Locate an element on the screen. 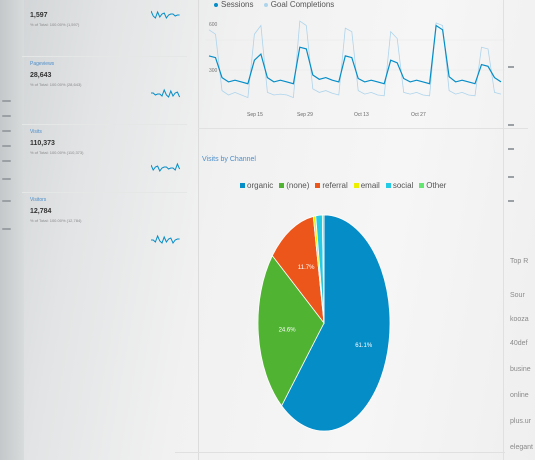 The image size is (535, 460). bottom-divider is located at coordinates (340, 452).